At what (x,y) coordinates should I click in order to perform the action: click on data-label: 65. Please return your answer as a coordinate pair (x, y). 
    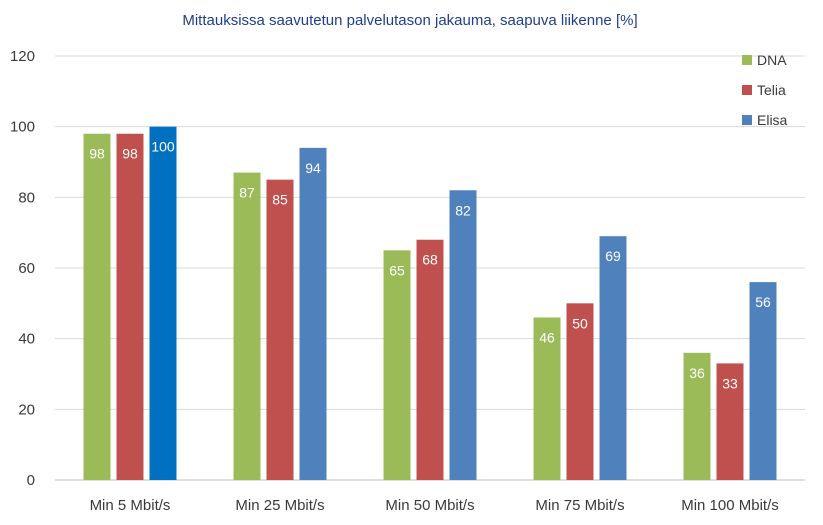
    Looking at the image, I should click on (397, 270).